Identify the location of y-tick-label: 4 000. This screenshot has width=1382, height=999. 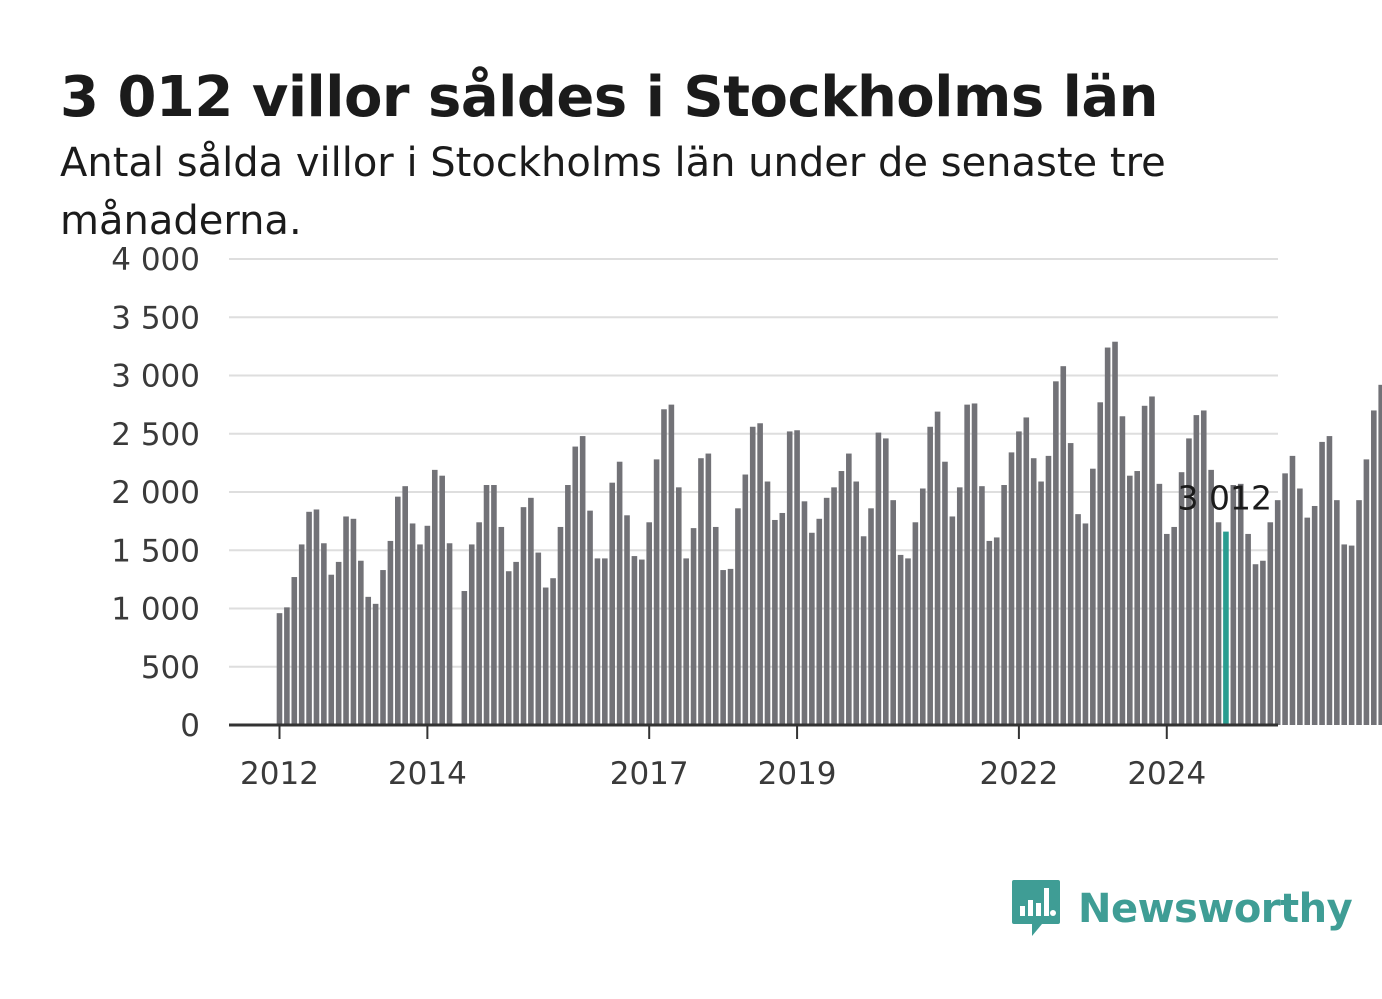
(155, 260).